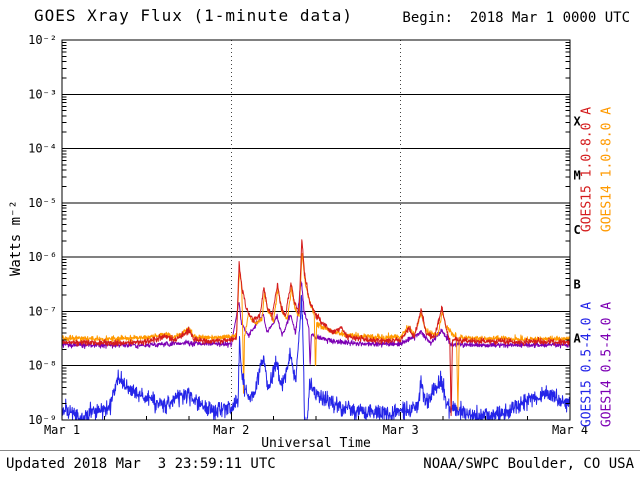 Image resolution: width=640 pixels, height=480 pixels. Describe the element at coordinates (193, 15) in the screenshot. I see `plot-title: GOES Xray Flux (1-minute data)` at that location.